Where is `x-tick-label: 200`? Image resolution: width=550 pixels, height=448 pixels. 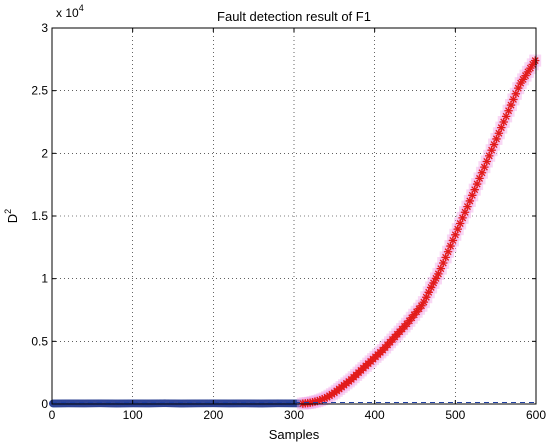
x-tick-label: 200 is located at coordinates (213, 415).